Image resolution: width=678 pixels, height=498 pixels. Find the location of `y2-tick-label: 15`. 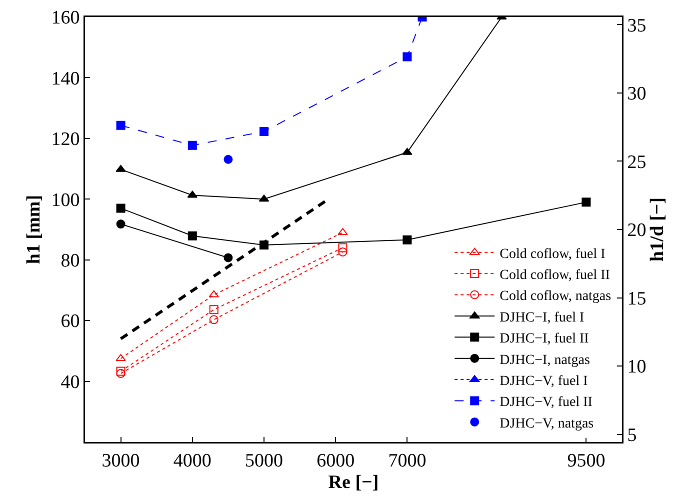

y2-tick-label: 15 is located at coordinates (636, 299).